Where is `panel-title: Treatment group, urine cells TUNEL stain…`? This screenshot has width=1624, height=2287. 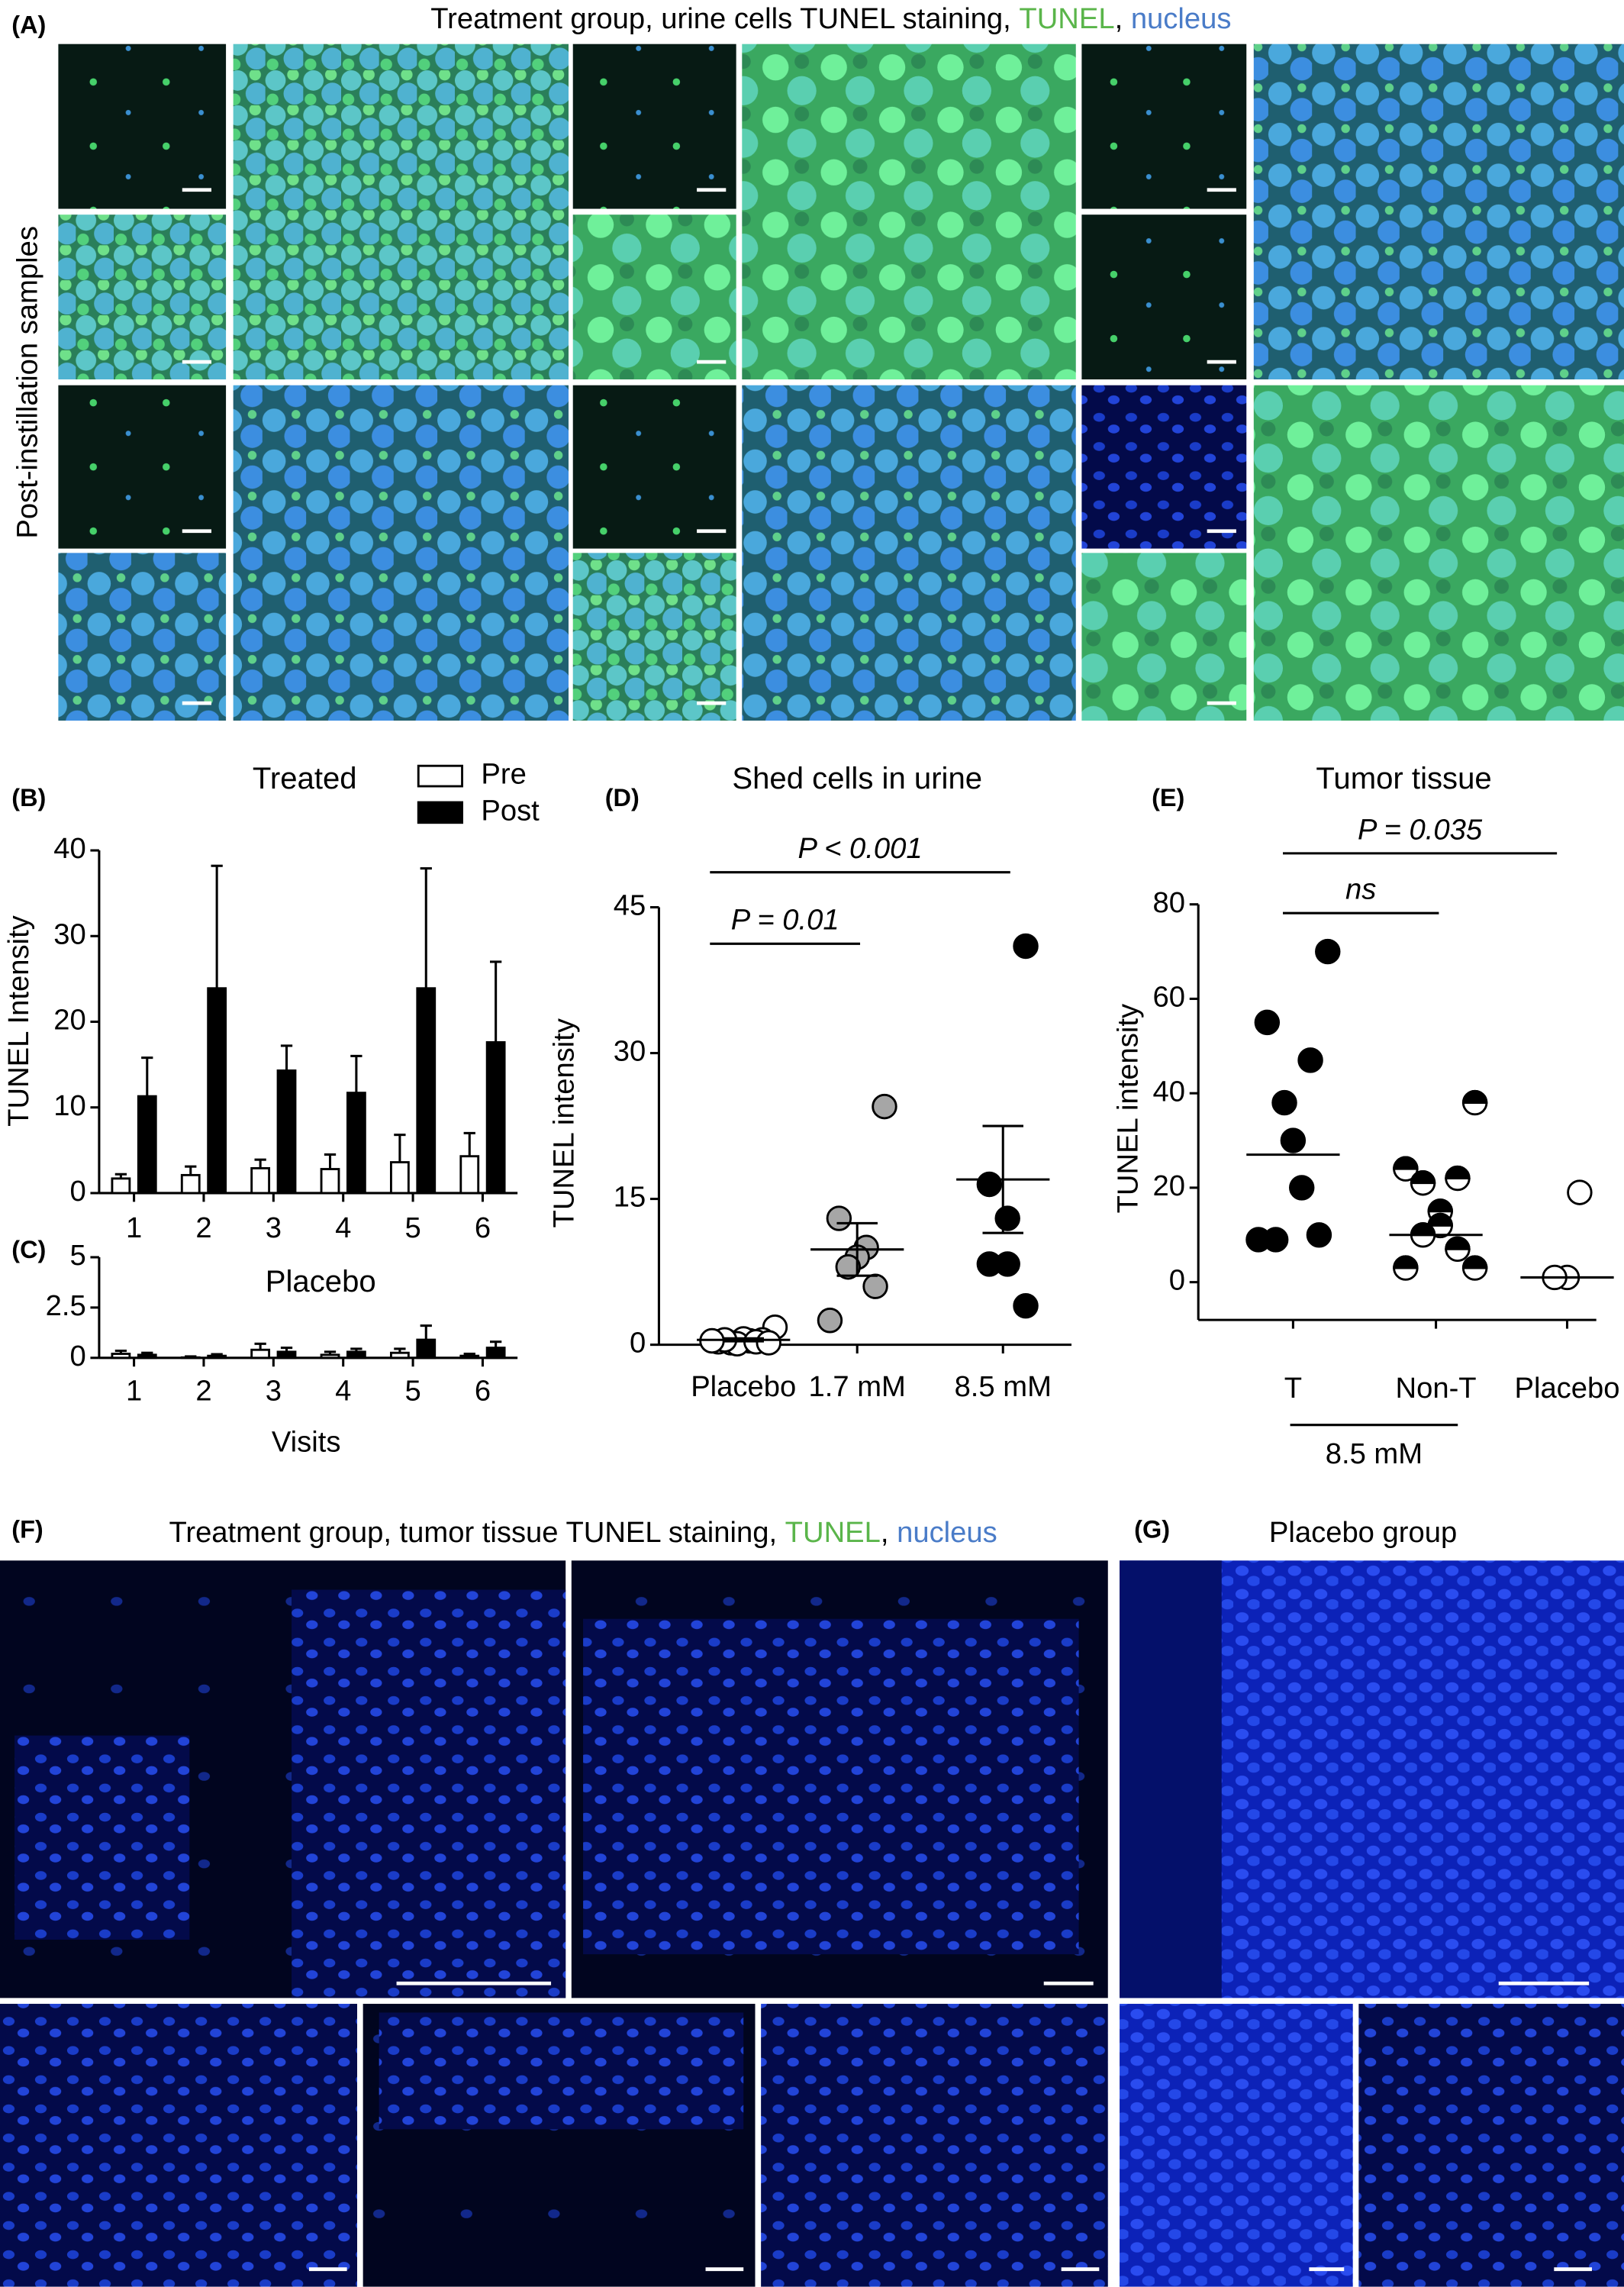
panel-title: Treatment group, urine cells TUNEL stain… is located at coordinates (831, 19).